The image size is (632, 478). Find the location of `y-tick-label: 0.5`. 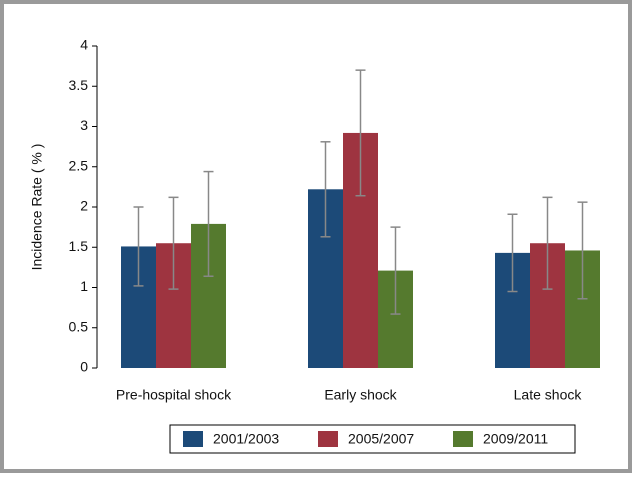

y-tick-label: 0.5 is located at coordinates (79, 326).